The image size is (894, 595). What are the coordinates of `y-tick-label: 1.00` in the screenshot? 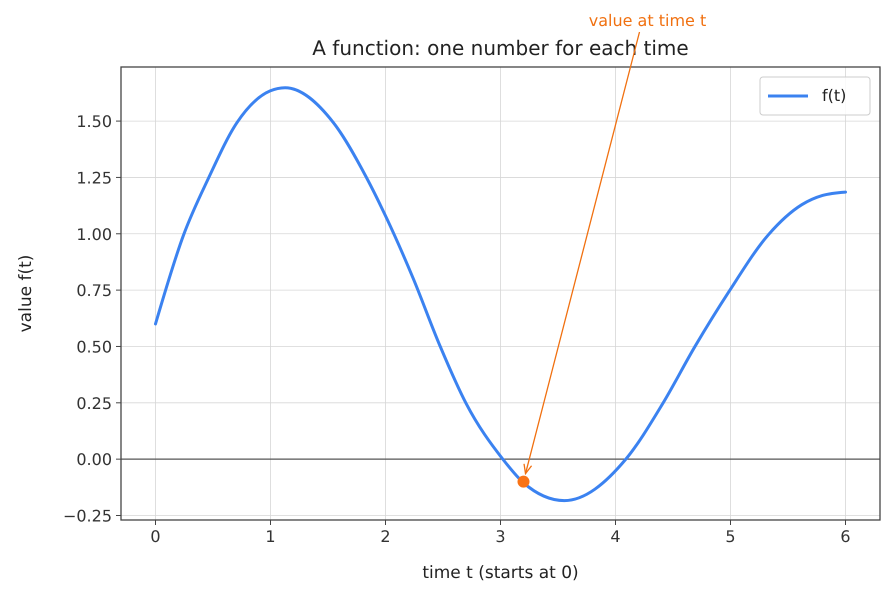 It's located at (94, 234).